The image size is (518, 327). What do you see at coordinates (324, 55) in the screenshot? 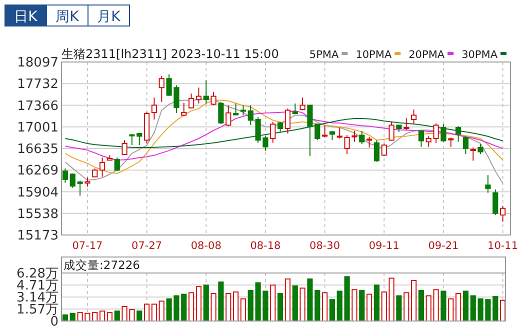
I see `legend-label: 5PMA` at bounding box center [324, 55].